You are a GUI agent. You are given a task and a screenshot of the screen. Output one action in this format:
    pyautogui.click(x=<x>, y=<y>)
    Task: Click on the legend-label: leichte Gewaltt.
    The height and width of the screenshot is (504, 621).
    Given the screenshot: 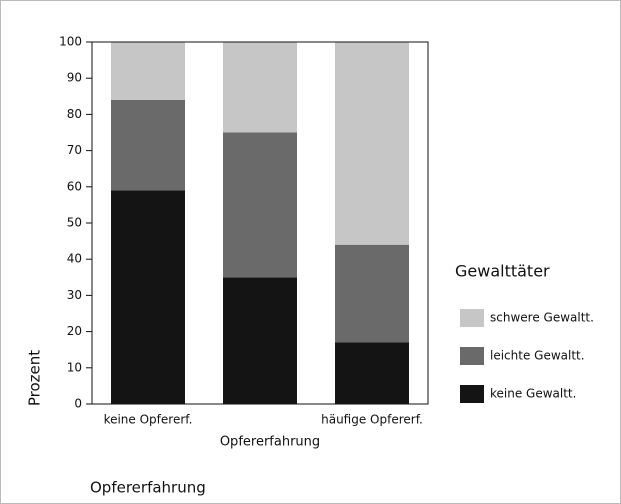 What is the action you would take?
    pyautogui.click(x=537, y=356)
    